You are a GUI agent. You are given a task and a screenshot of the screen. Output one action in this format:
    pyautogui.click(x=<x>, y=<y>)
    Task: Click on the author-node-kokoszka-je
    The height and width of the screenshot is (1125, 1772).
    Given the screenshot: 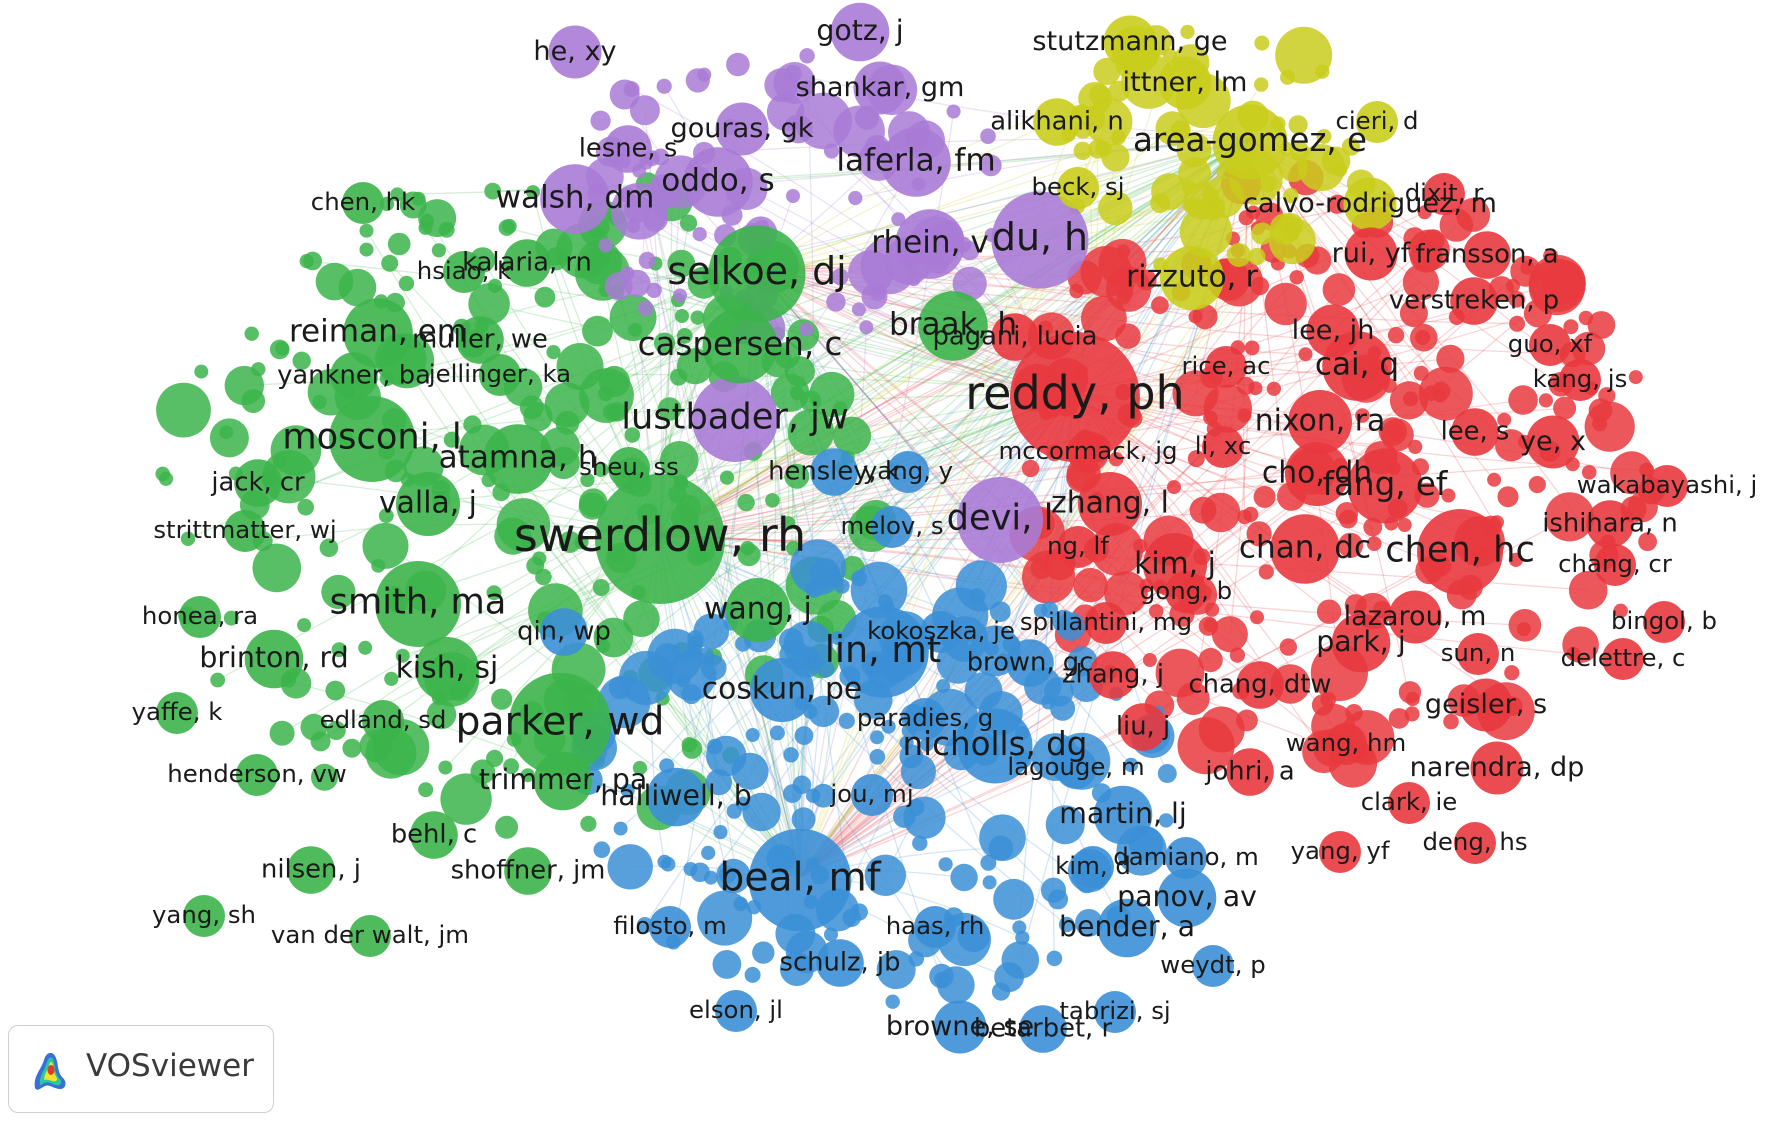 What is the action you would take?
    pyautogui.click(x=941, y=632)
    